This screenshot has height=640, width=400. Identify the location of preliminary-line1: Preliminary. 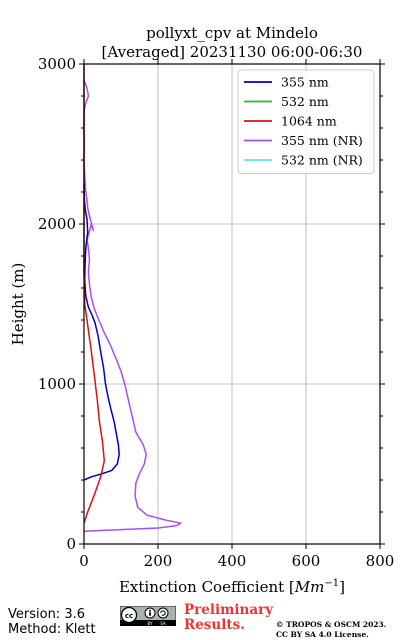
(229, 610).